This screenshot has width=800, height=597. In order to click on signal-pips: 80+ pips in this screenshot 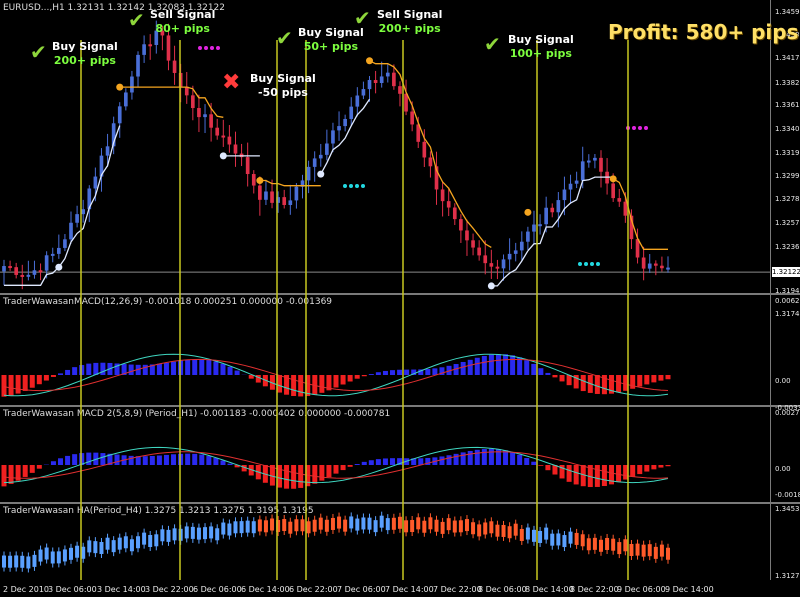, I will do `click(182, 28)`.